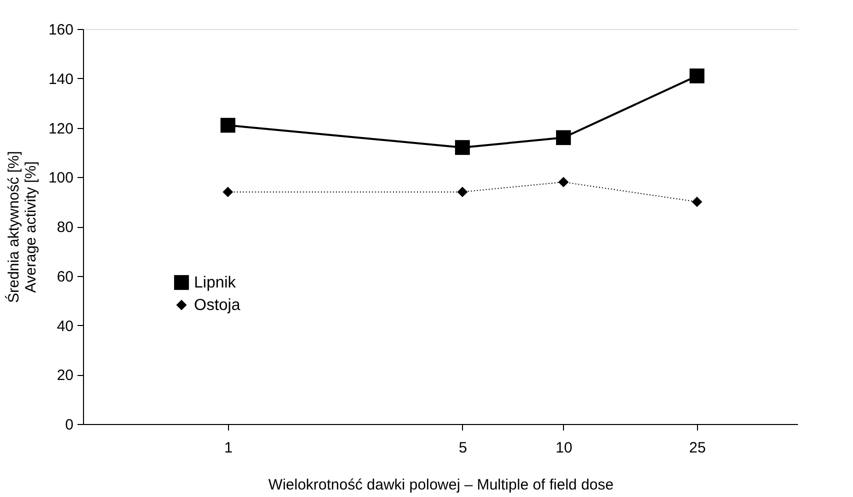 The height and width of the screenshot is (497, 853). I want to click on x-tick-label: 5, so click(463, 448).